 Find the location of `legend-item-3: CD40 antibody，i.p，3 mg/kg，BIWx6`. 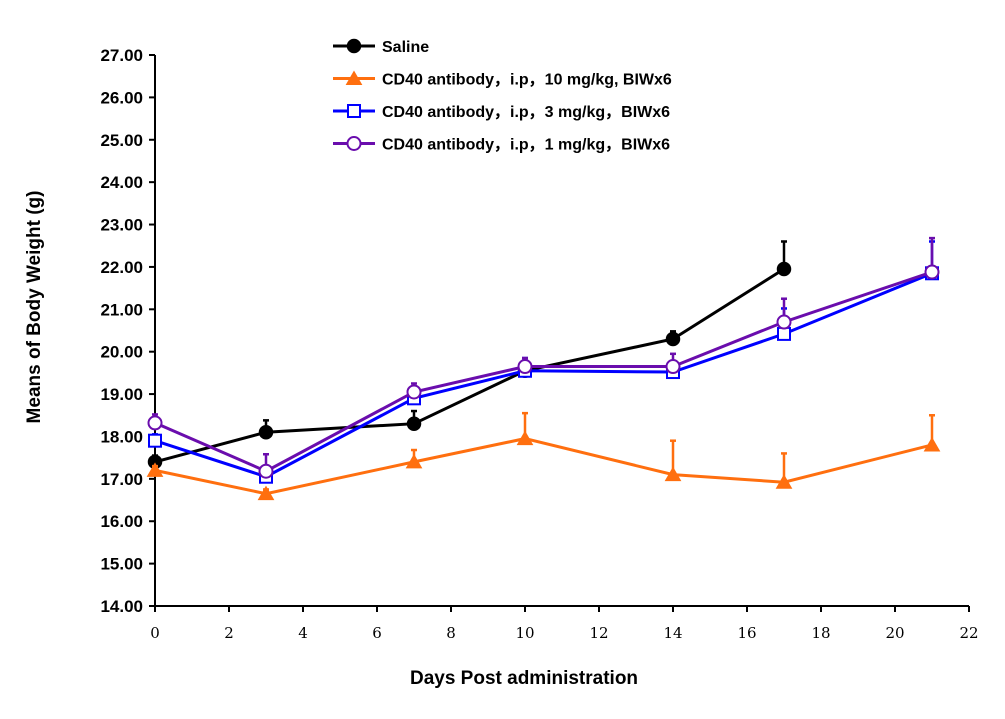

legend-item-3: CD40 antibody，i.p，3 mg/kg，BIWx6 is located at coordinates (501, 112).